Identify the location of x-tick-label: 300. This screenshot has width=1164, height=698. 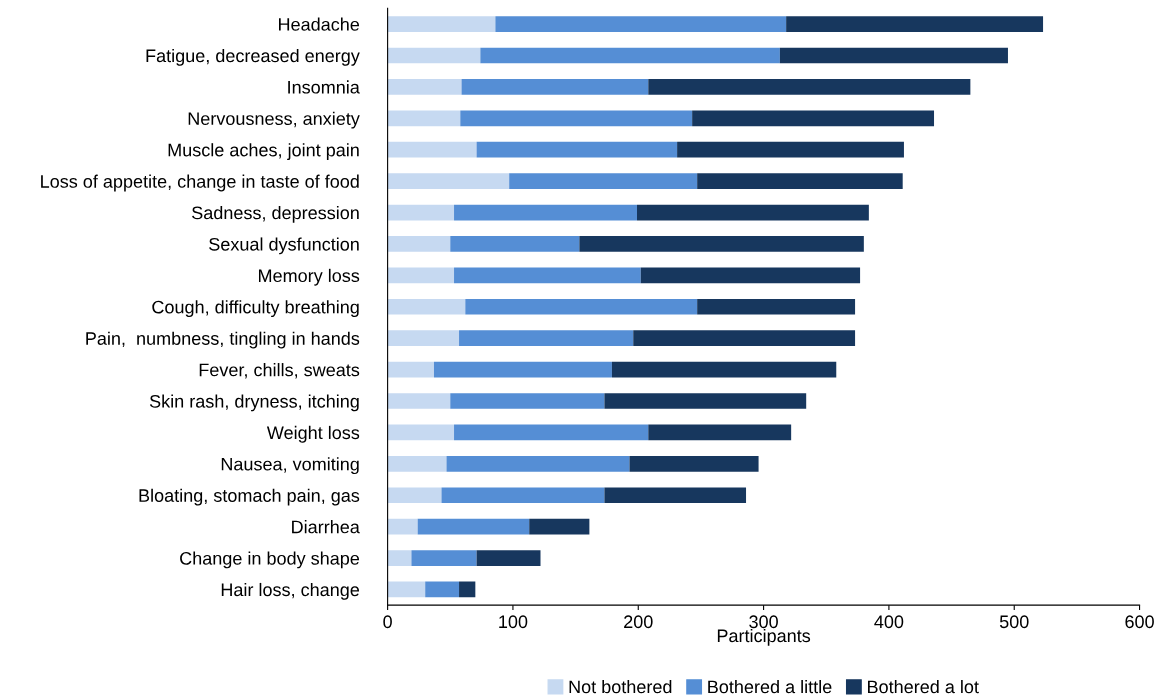
(763, 622).